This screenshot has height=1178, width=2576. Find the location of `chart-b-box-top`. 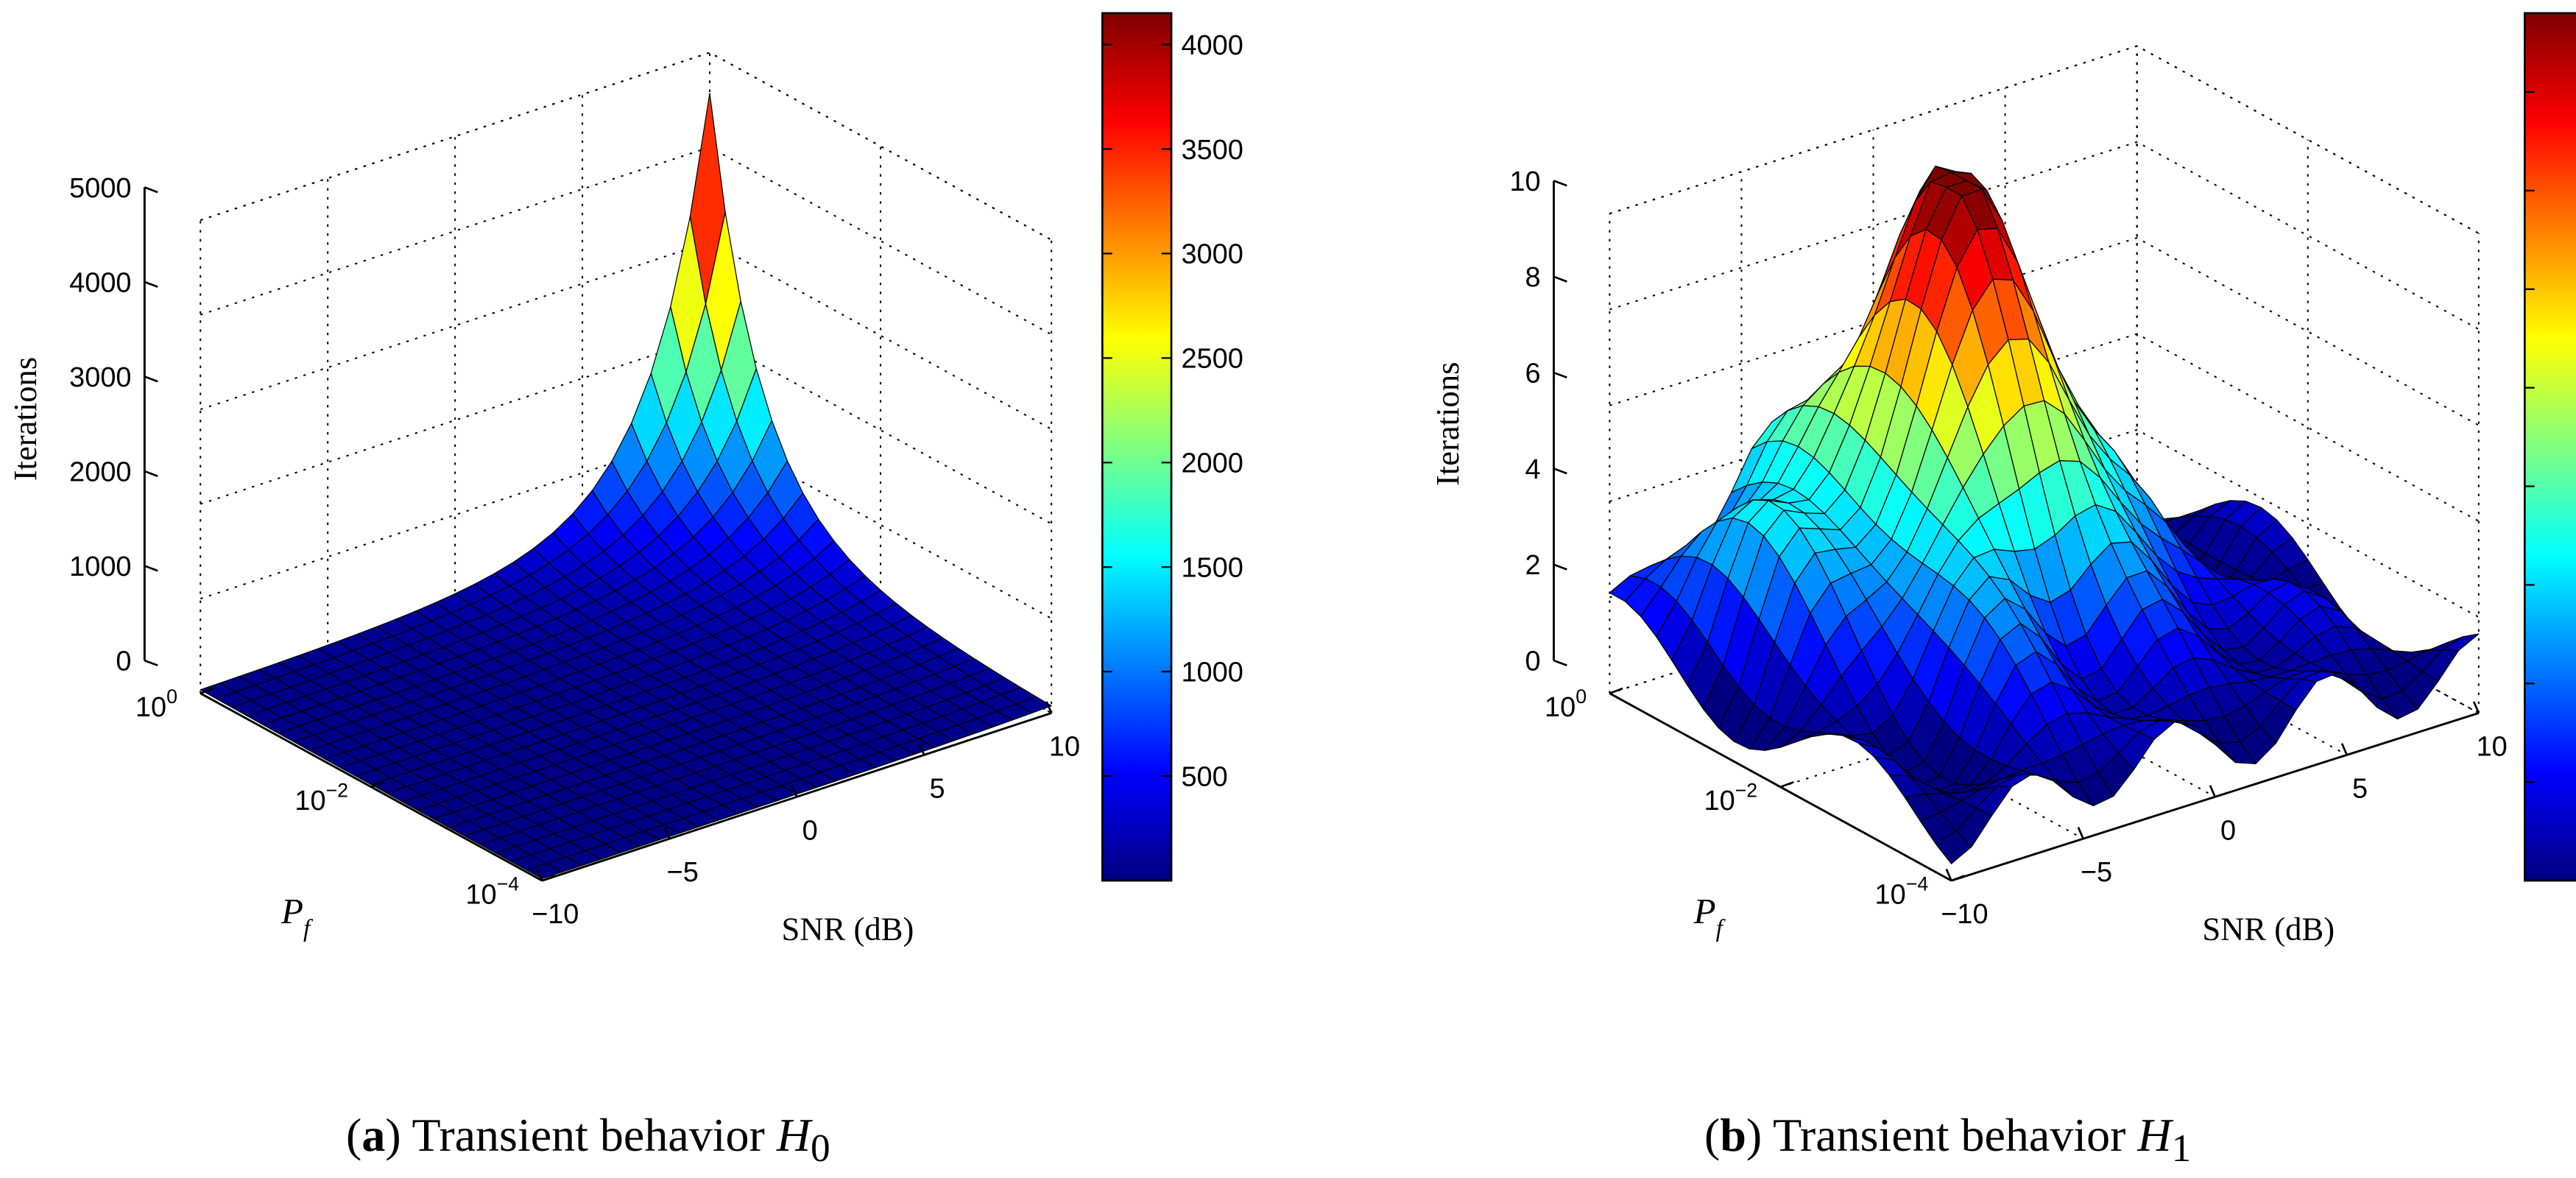

chart-b-box-top is located at coordinates (2044, 139).